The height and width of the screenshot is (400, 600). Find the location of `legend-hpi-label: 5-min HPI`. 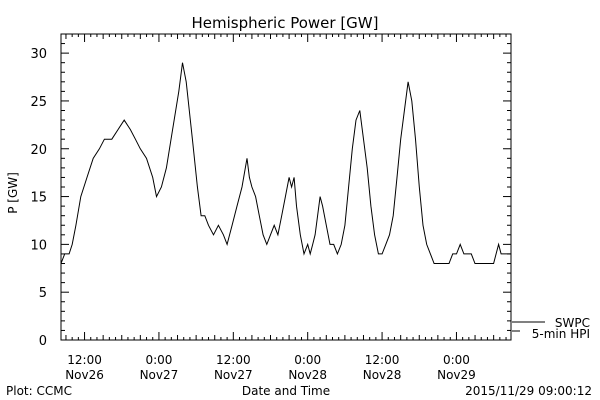

legend-hpi-label: 5-min HPI is located at coordinates (561, 334).